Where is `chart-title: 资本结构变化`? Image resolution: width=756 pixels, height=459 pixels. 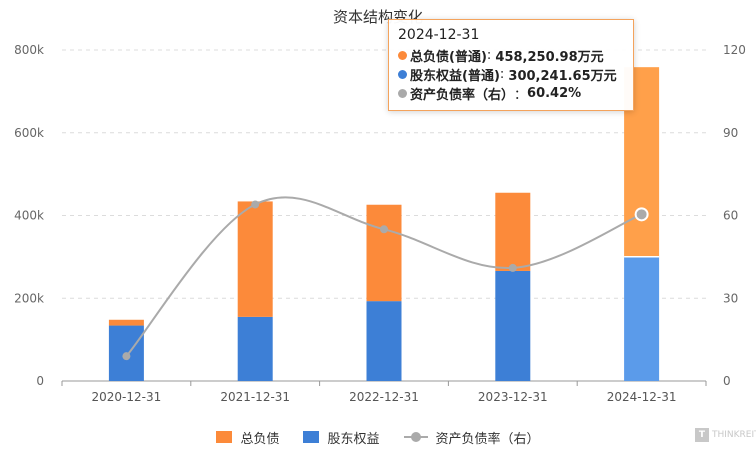 chart-title: 资本结构变化 is located at coordinates (377, 17).